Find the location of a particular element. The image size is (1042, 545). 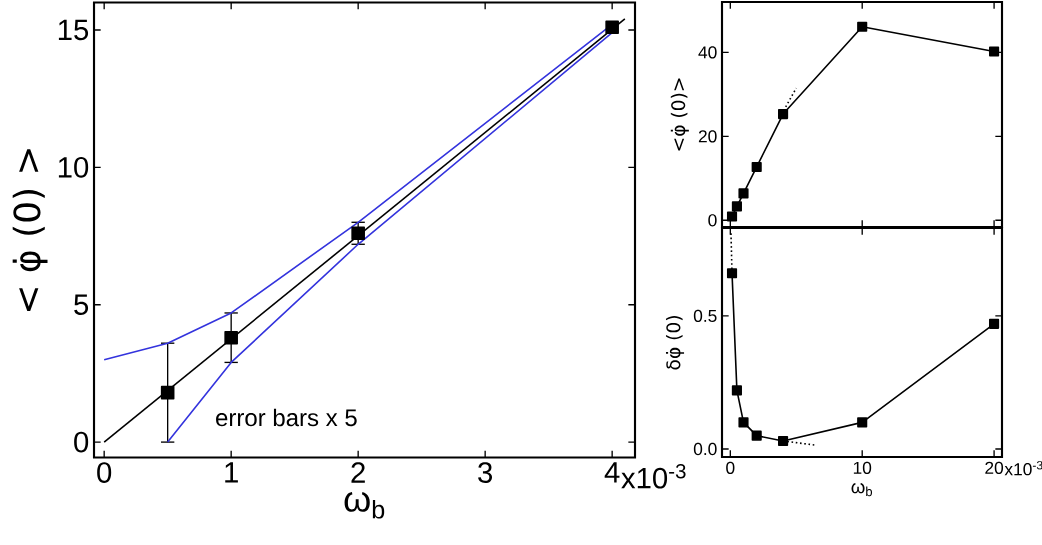

y-tick-label: 15 is located at coordinates (73, 30).